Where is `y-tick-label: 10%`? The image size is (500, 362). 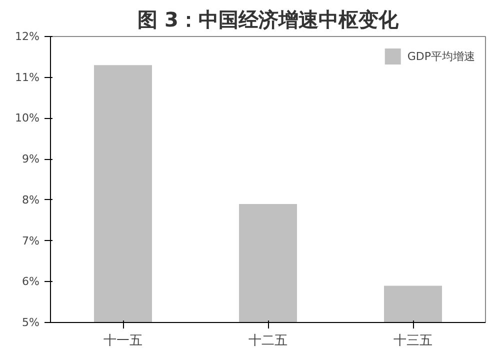
y-tick-label: 10% is located at coordinates (27, 118).